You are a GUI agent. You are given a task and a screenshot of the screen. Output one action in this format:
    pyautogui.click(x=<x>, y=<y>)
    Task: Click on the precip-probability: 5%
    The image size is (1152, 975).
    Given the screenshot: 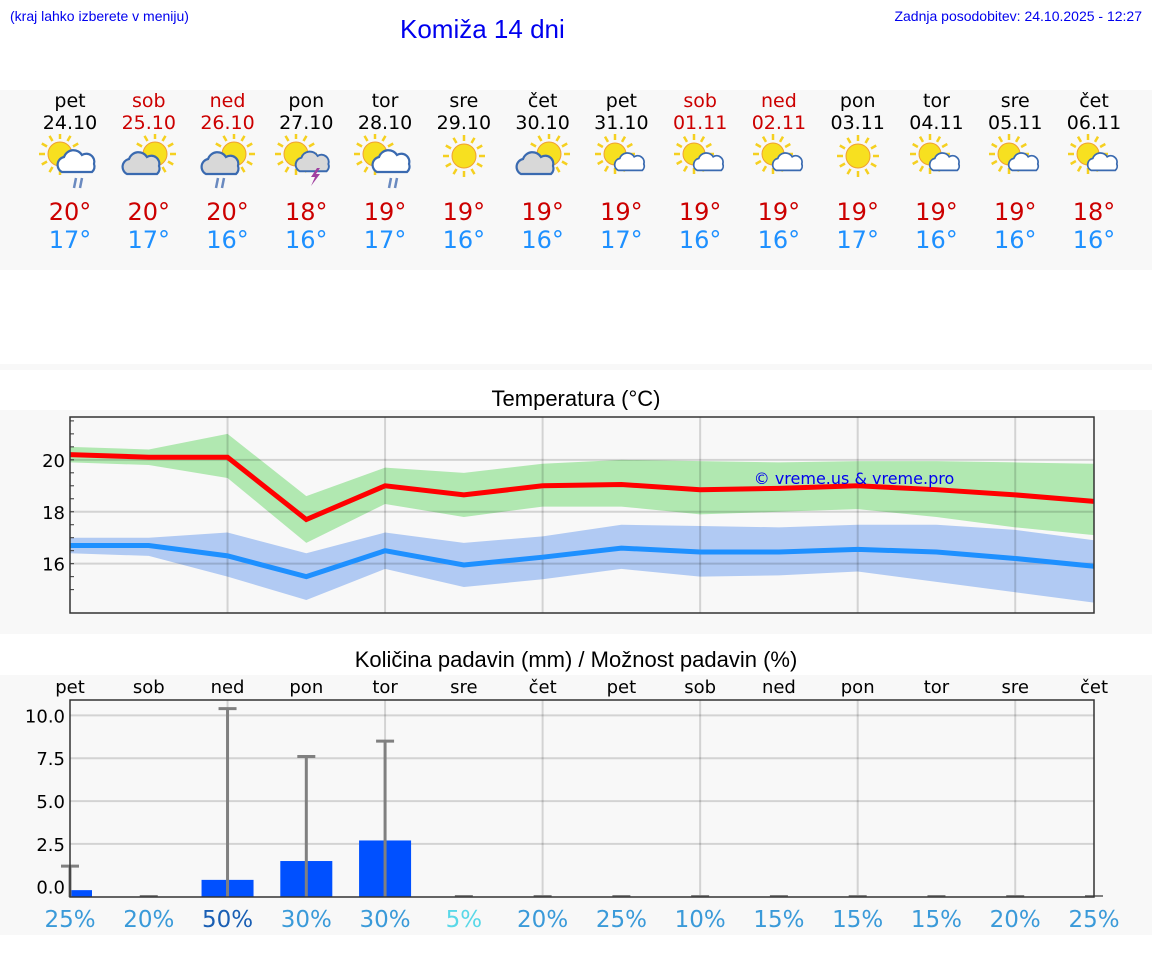 What is the action you would take?
    pyautogui.click(x=464, y=920)
    